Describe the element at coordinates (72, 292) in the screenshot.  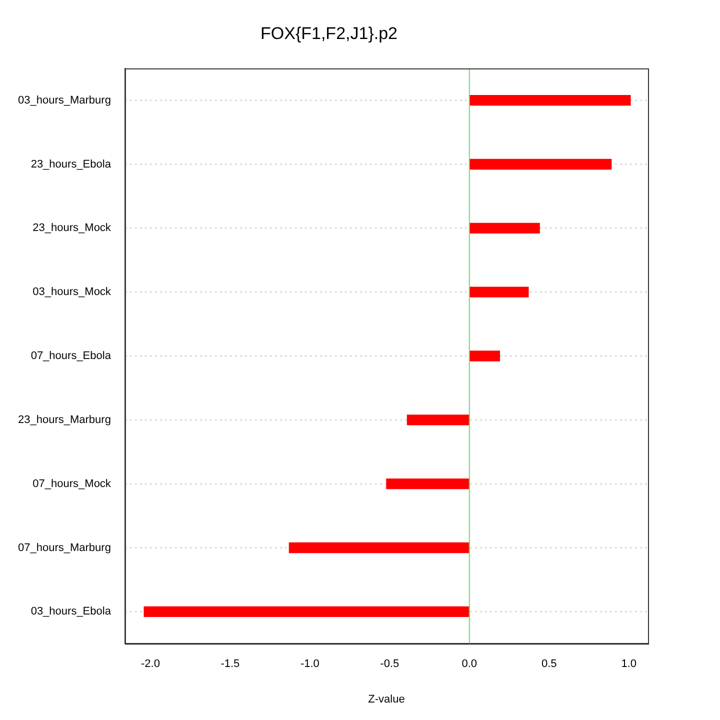
I see `y-tick-label: 03_hours_Mock` at that location.